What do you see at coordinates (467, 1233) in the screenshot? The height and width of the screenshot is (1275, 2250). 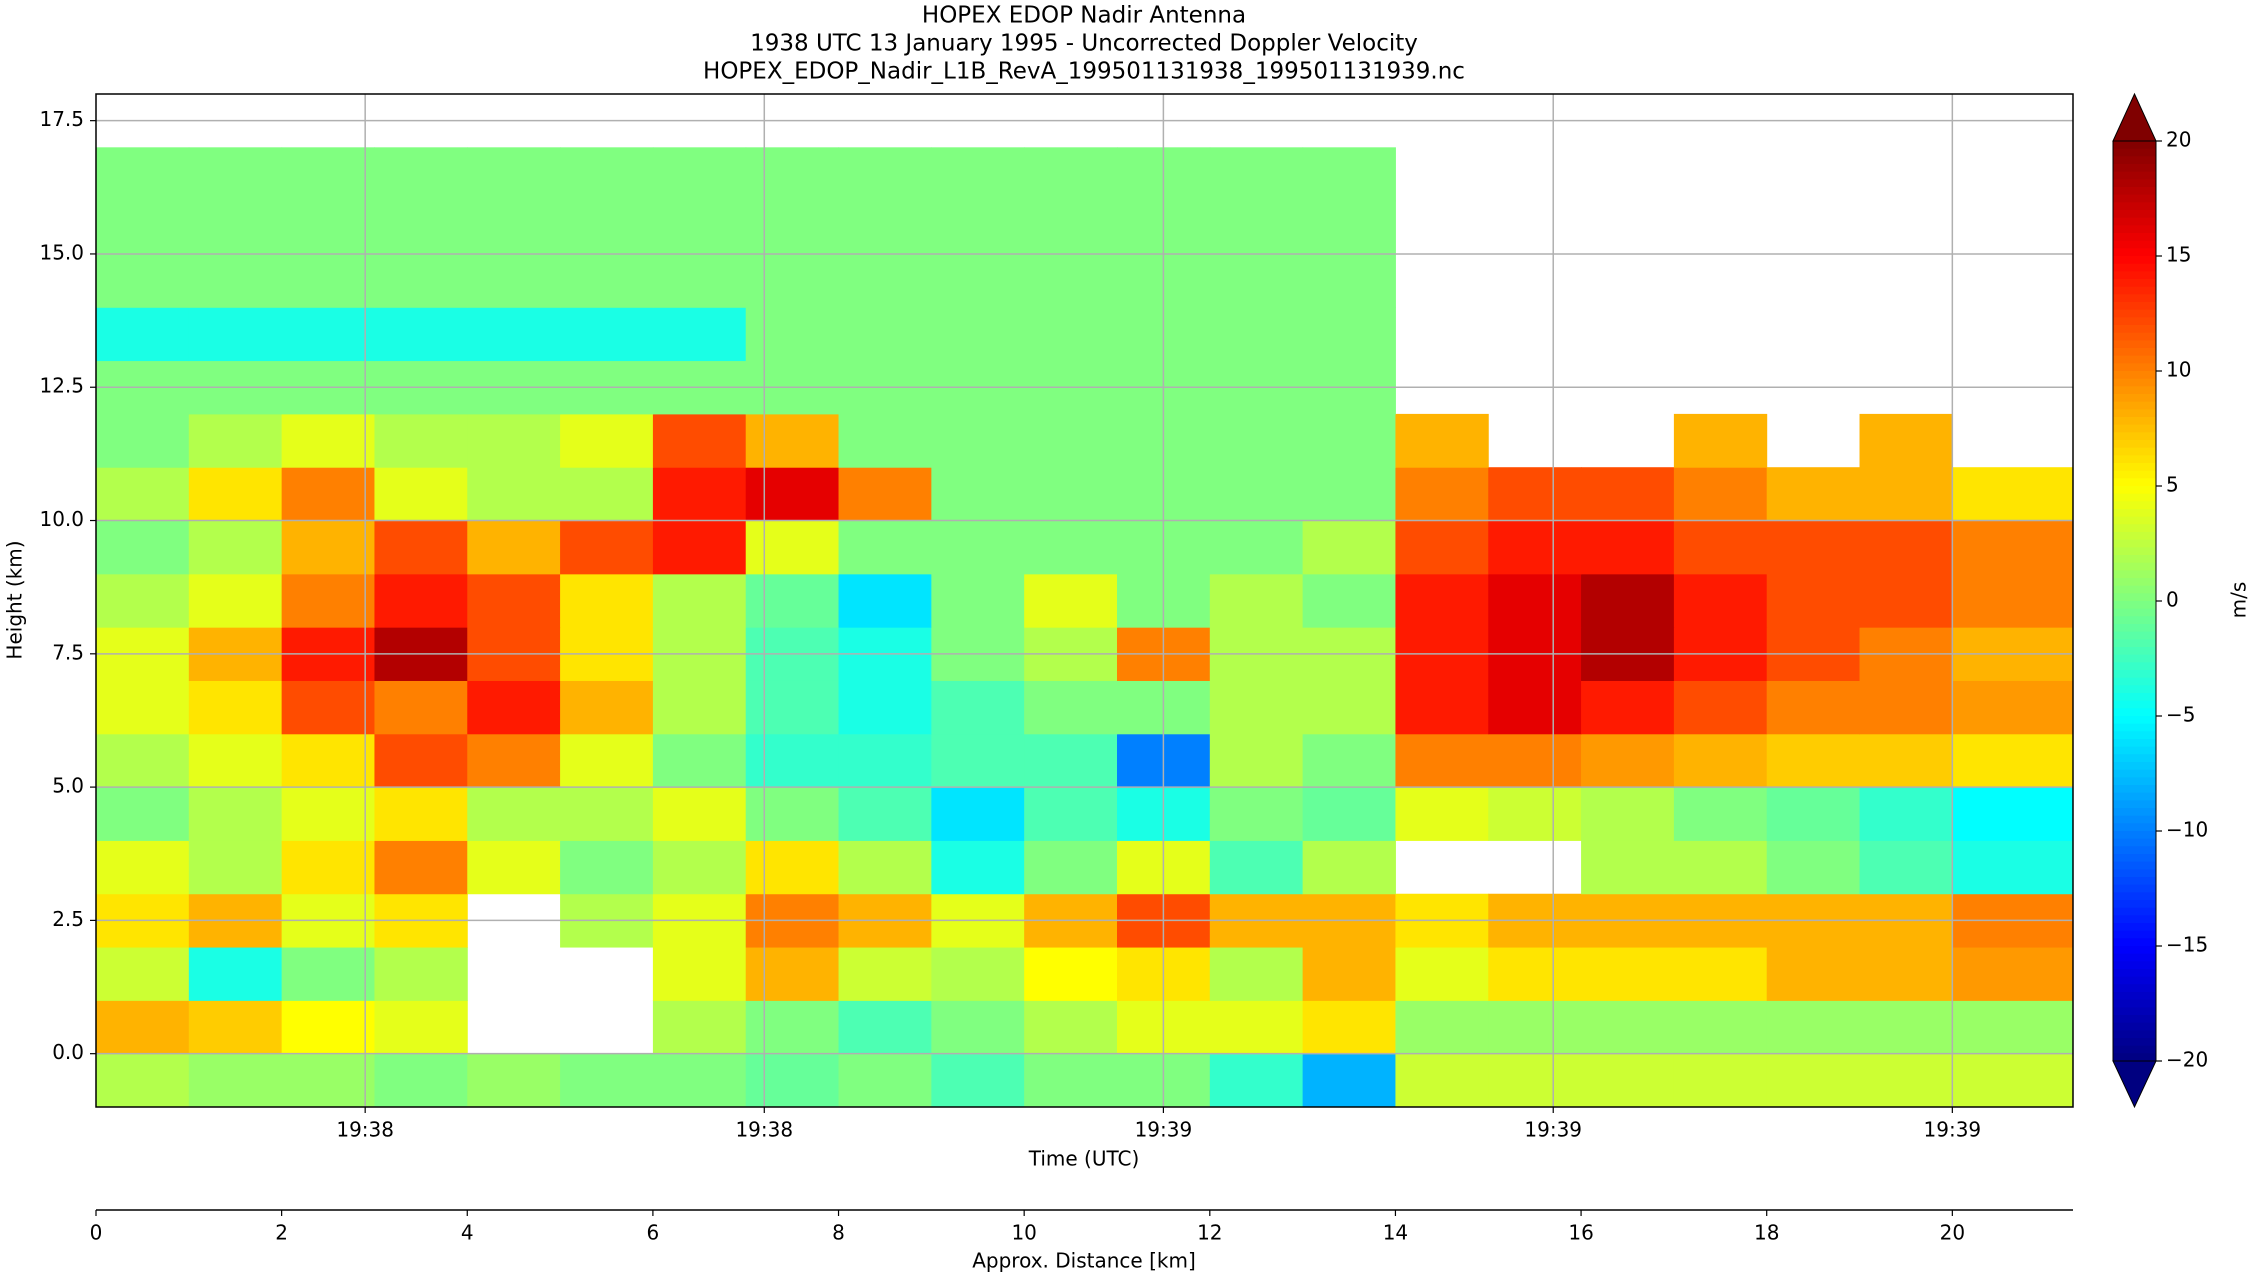 I see `distance-tick-label: 4` at bounding box center [467, 1233].